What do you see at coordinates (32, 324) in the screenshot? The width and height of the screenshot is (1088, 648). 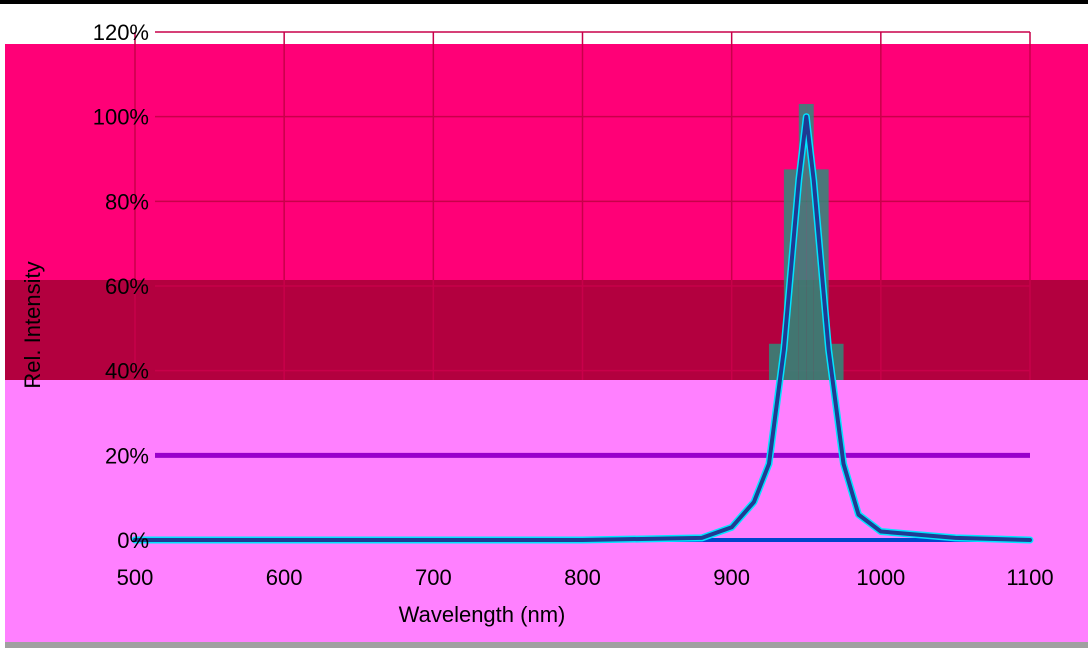 I see `y-axis-title: Rel. Intensity` at bounding box center [32, 324].